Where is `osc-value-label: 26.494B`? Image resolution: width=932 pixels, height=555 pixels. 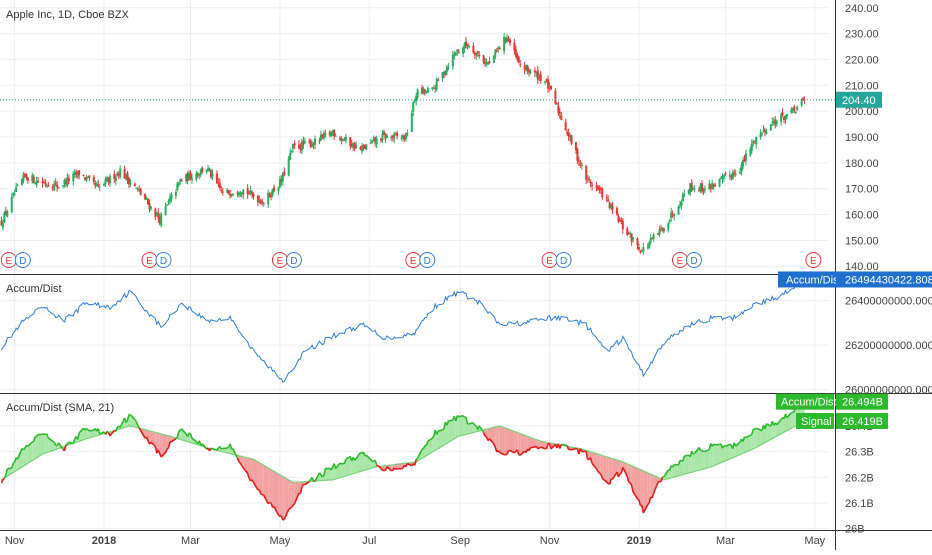 osc-value-label: 26.494B is located at coordinates (862, 403).